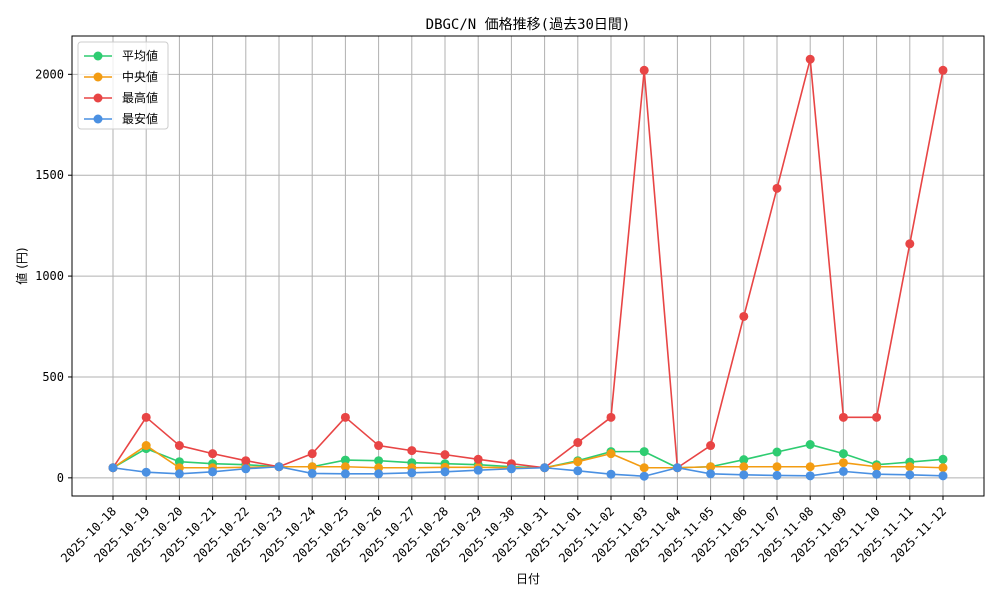  Describe the element at coordinates (49, 74) in the screenshot. I see `y-tick-label: 2000` at that location.